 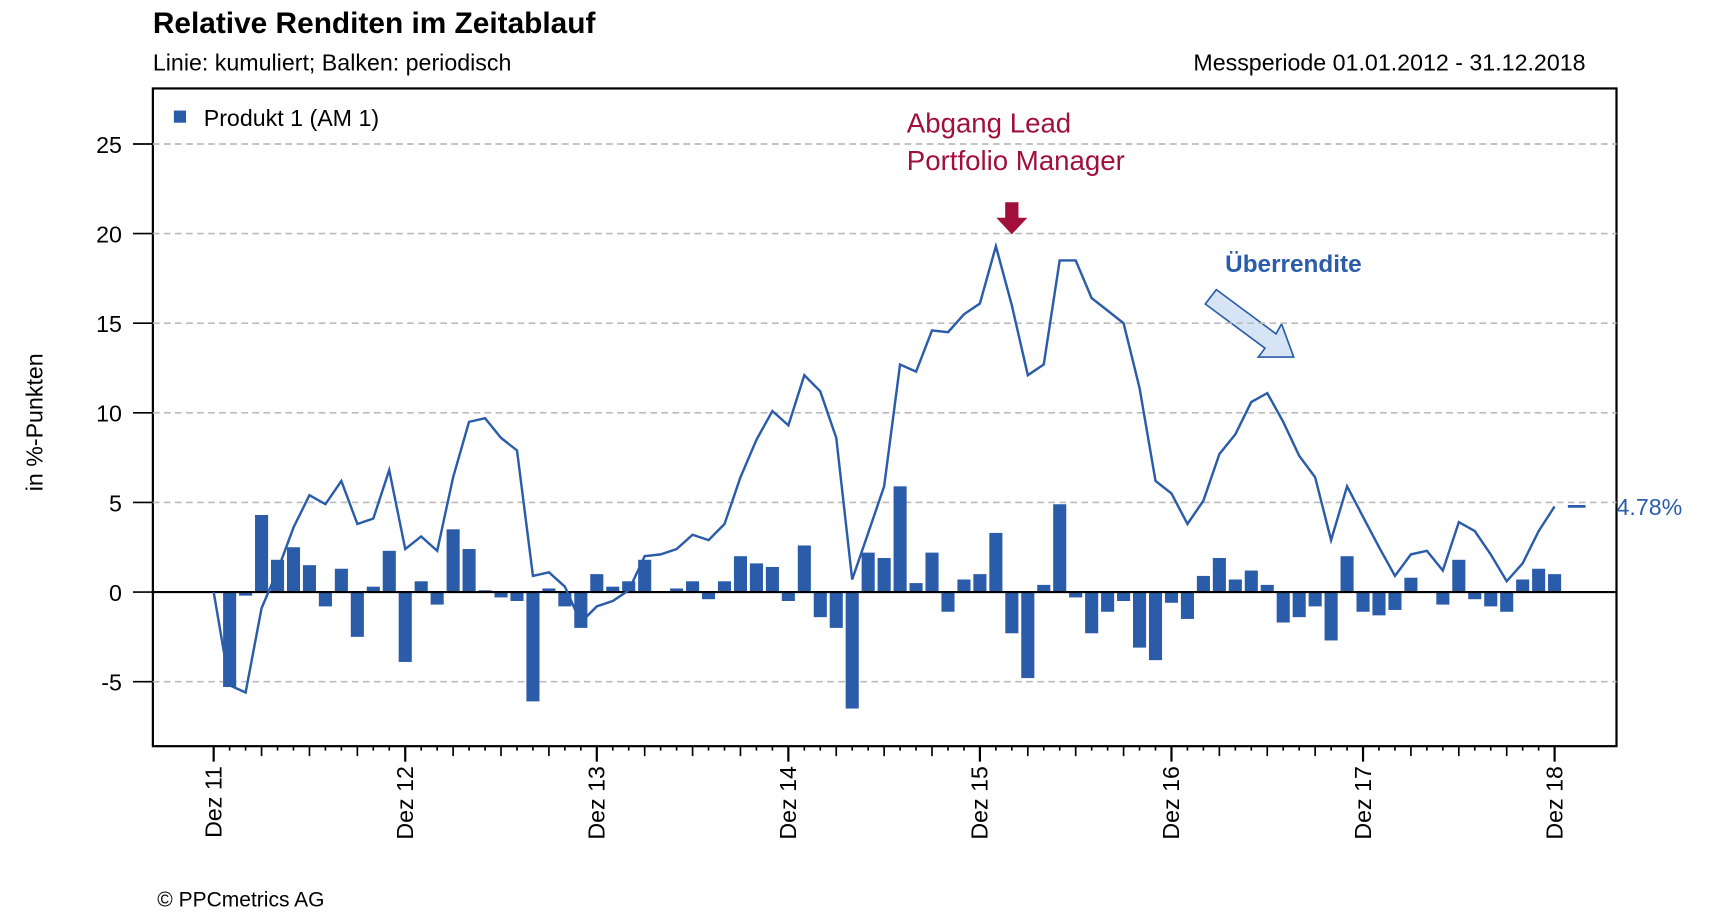 I want to click on x-tick-label: Dez 14, so click(x=788, y=803).